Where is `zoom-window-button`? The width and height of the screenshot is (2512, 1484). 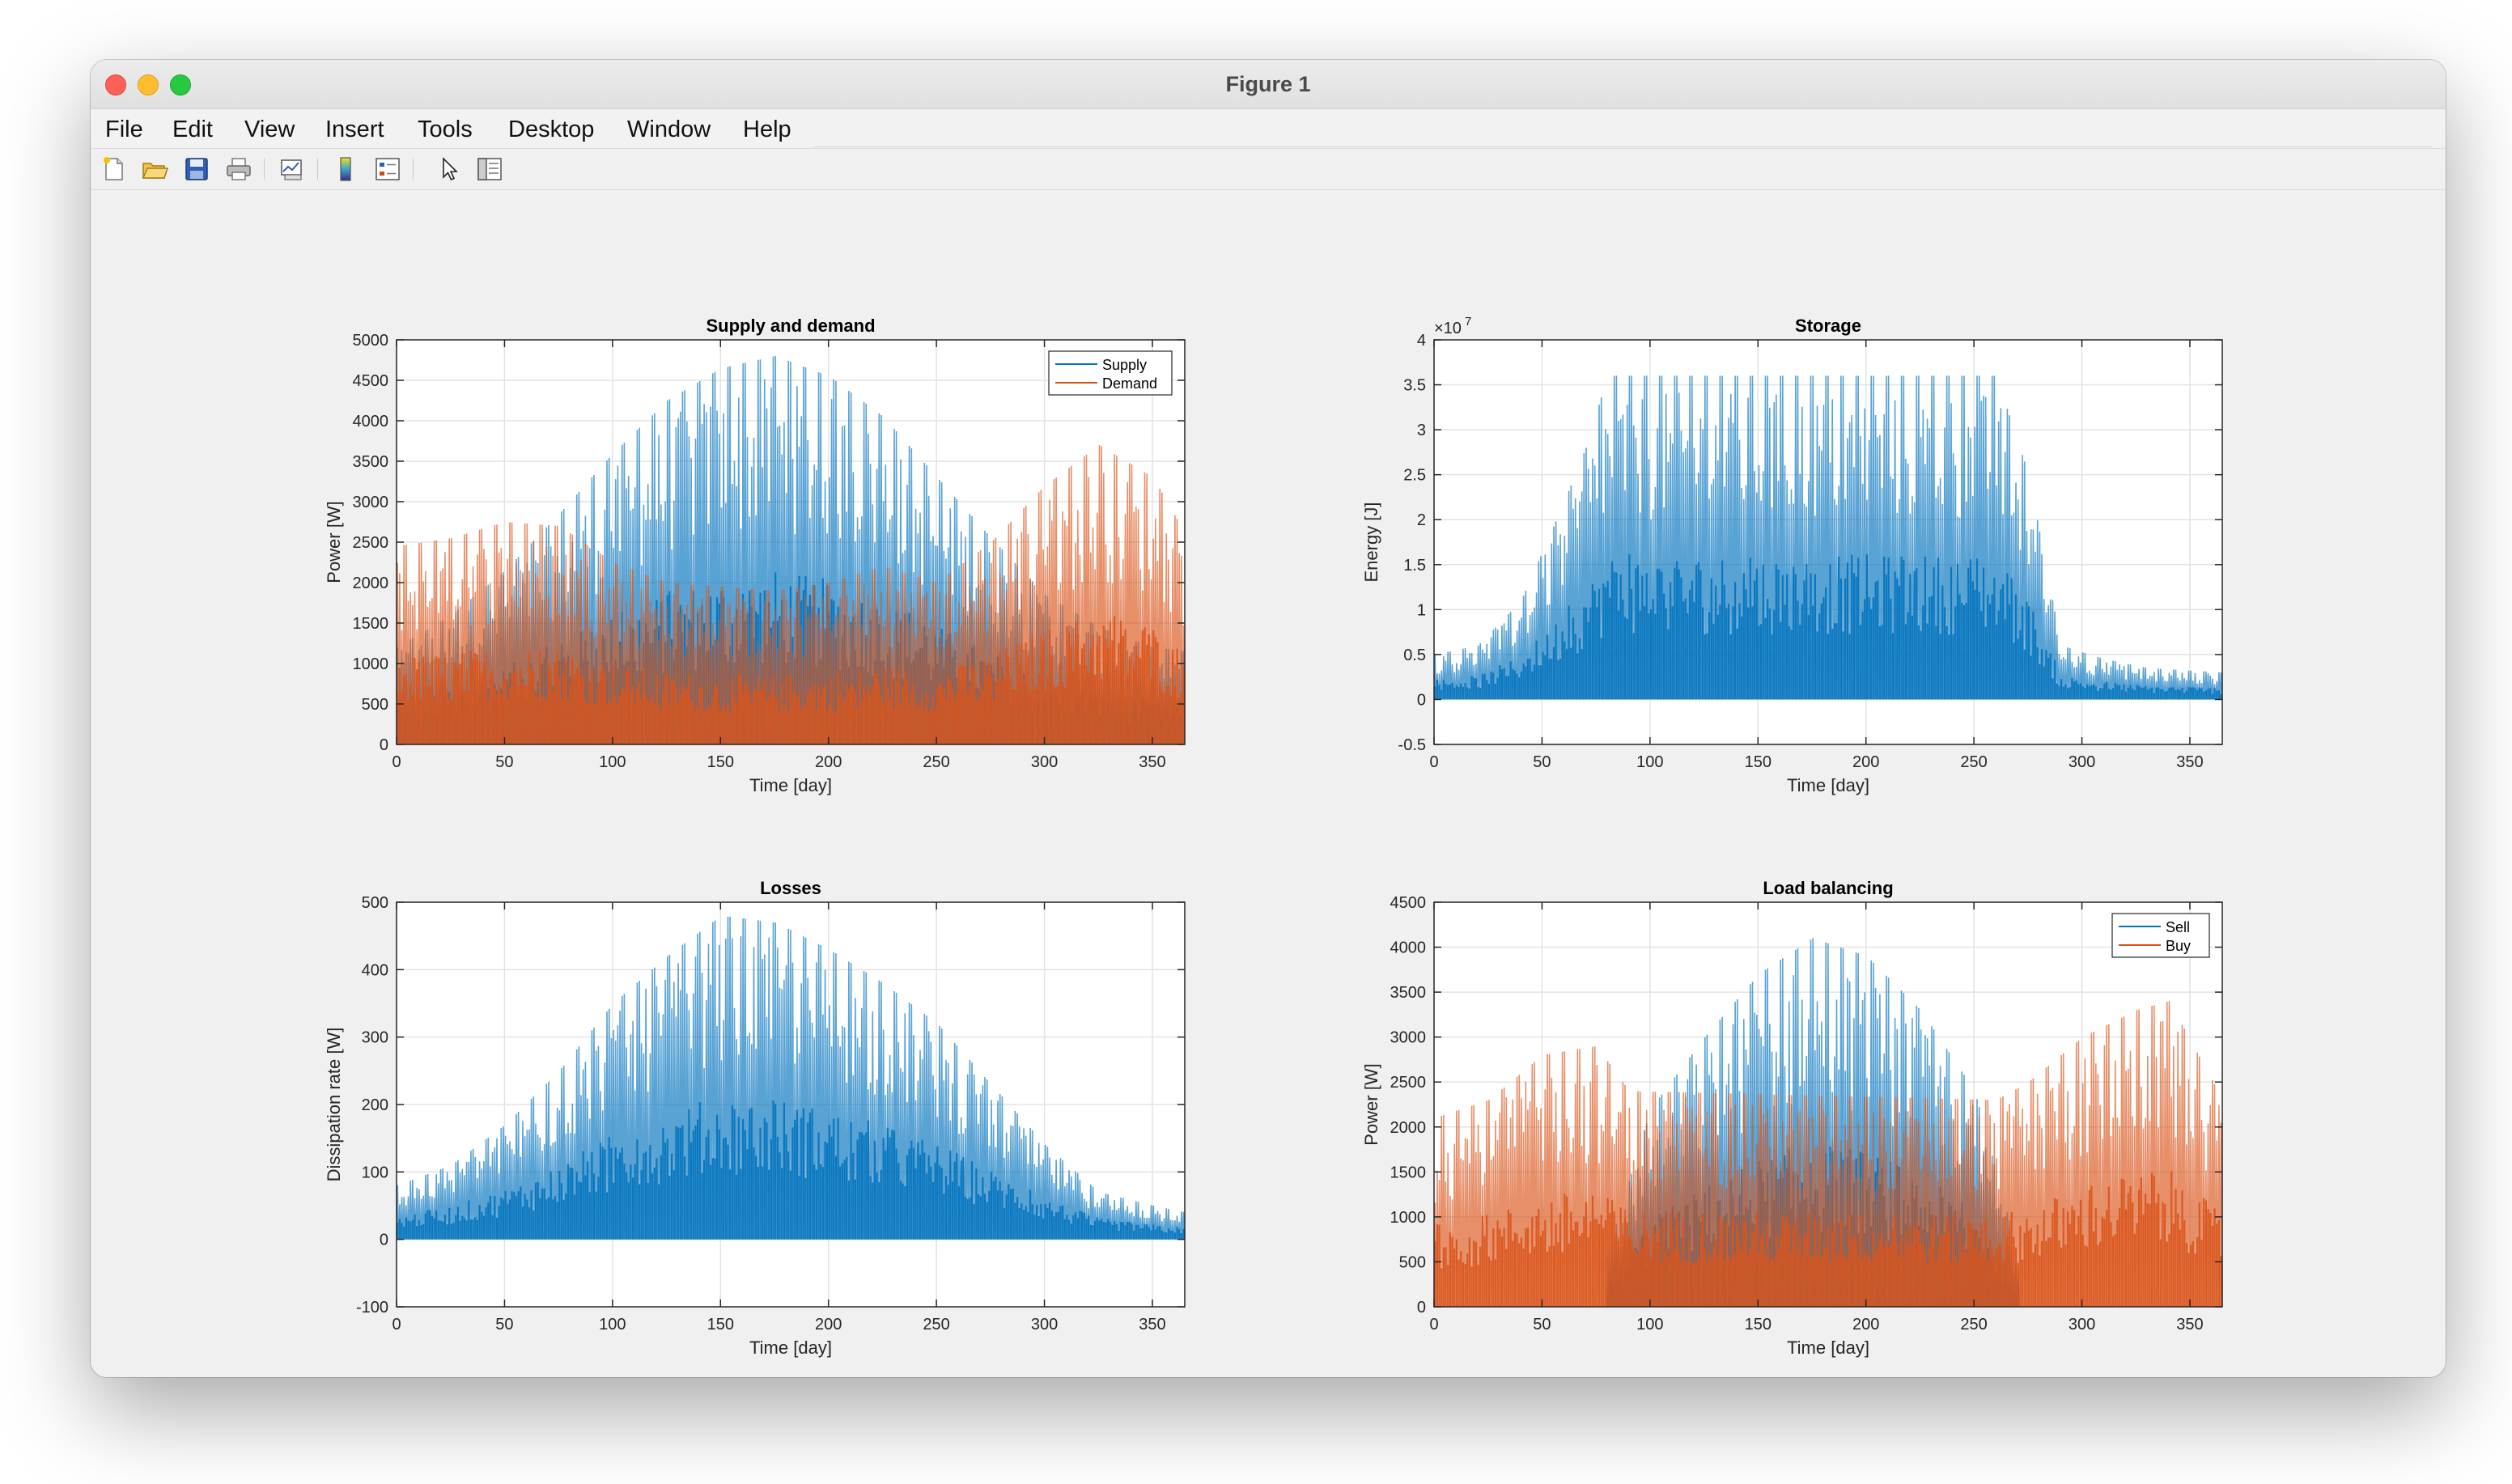
zoom-window-button is located at coordinates (180, 84).